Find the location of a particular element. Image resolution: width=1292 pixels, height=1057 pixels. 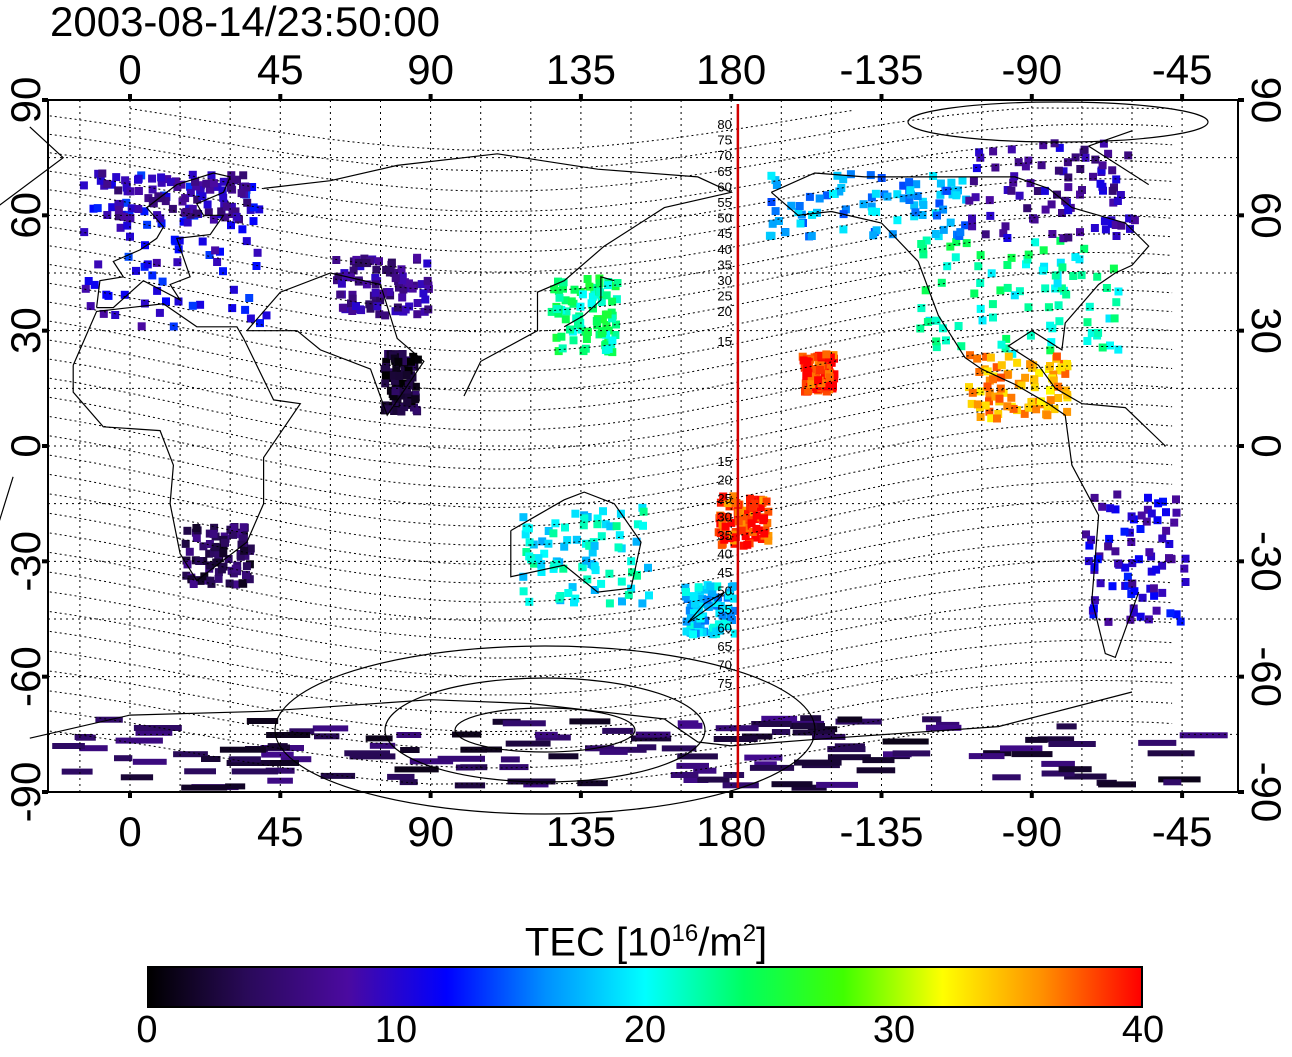

mlat-label-south: 25 is located at coordinates (724, 498).